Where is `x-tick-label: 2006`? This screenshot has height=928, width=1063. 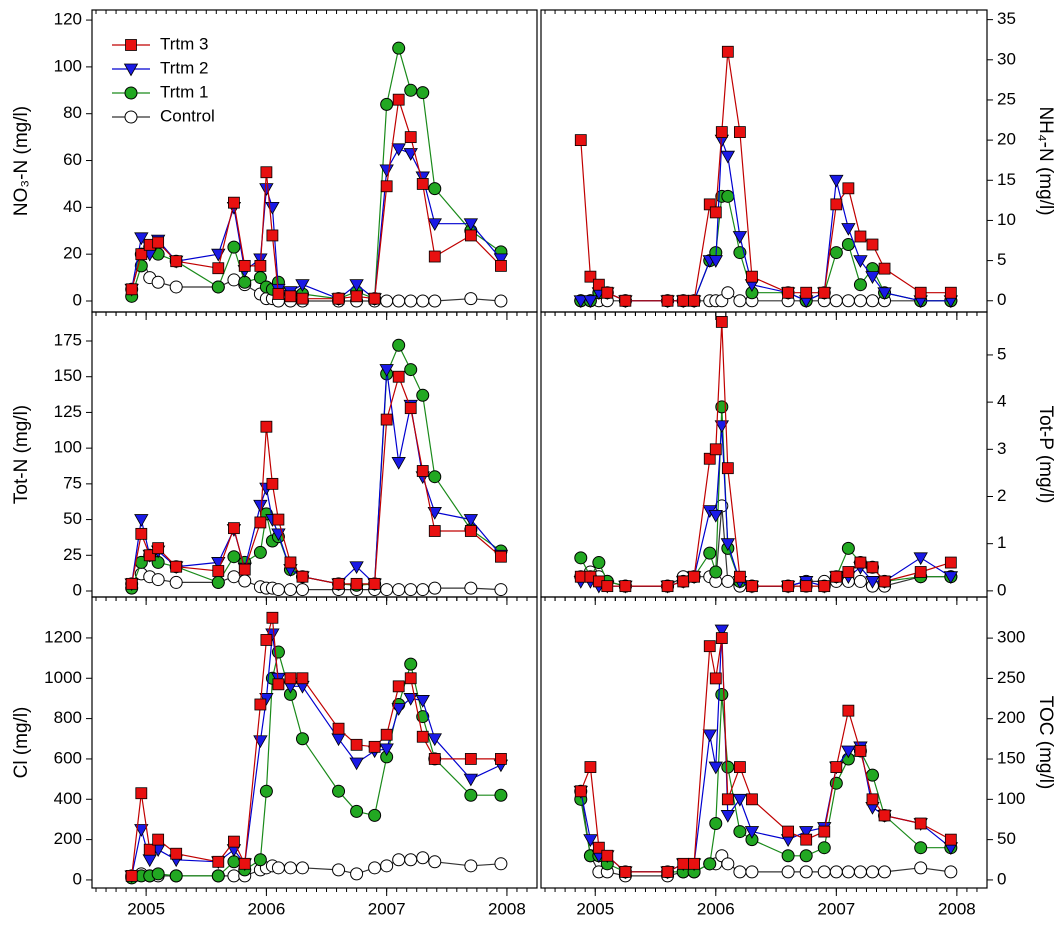
x-tick-label: 2006 is located at coordinates (716, 908).